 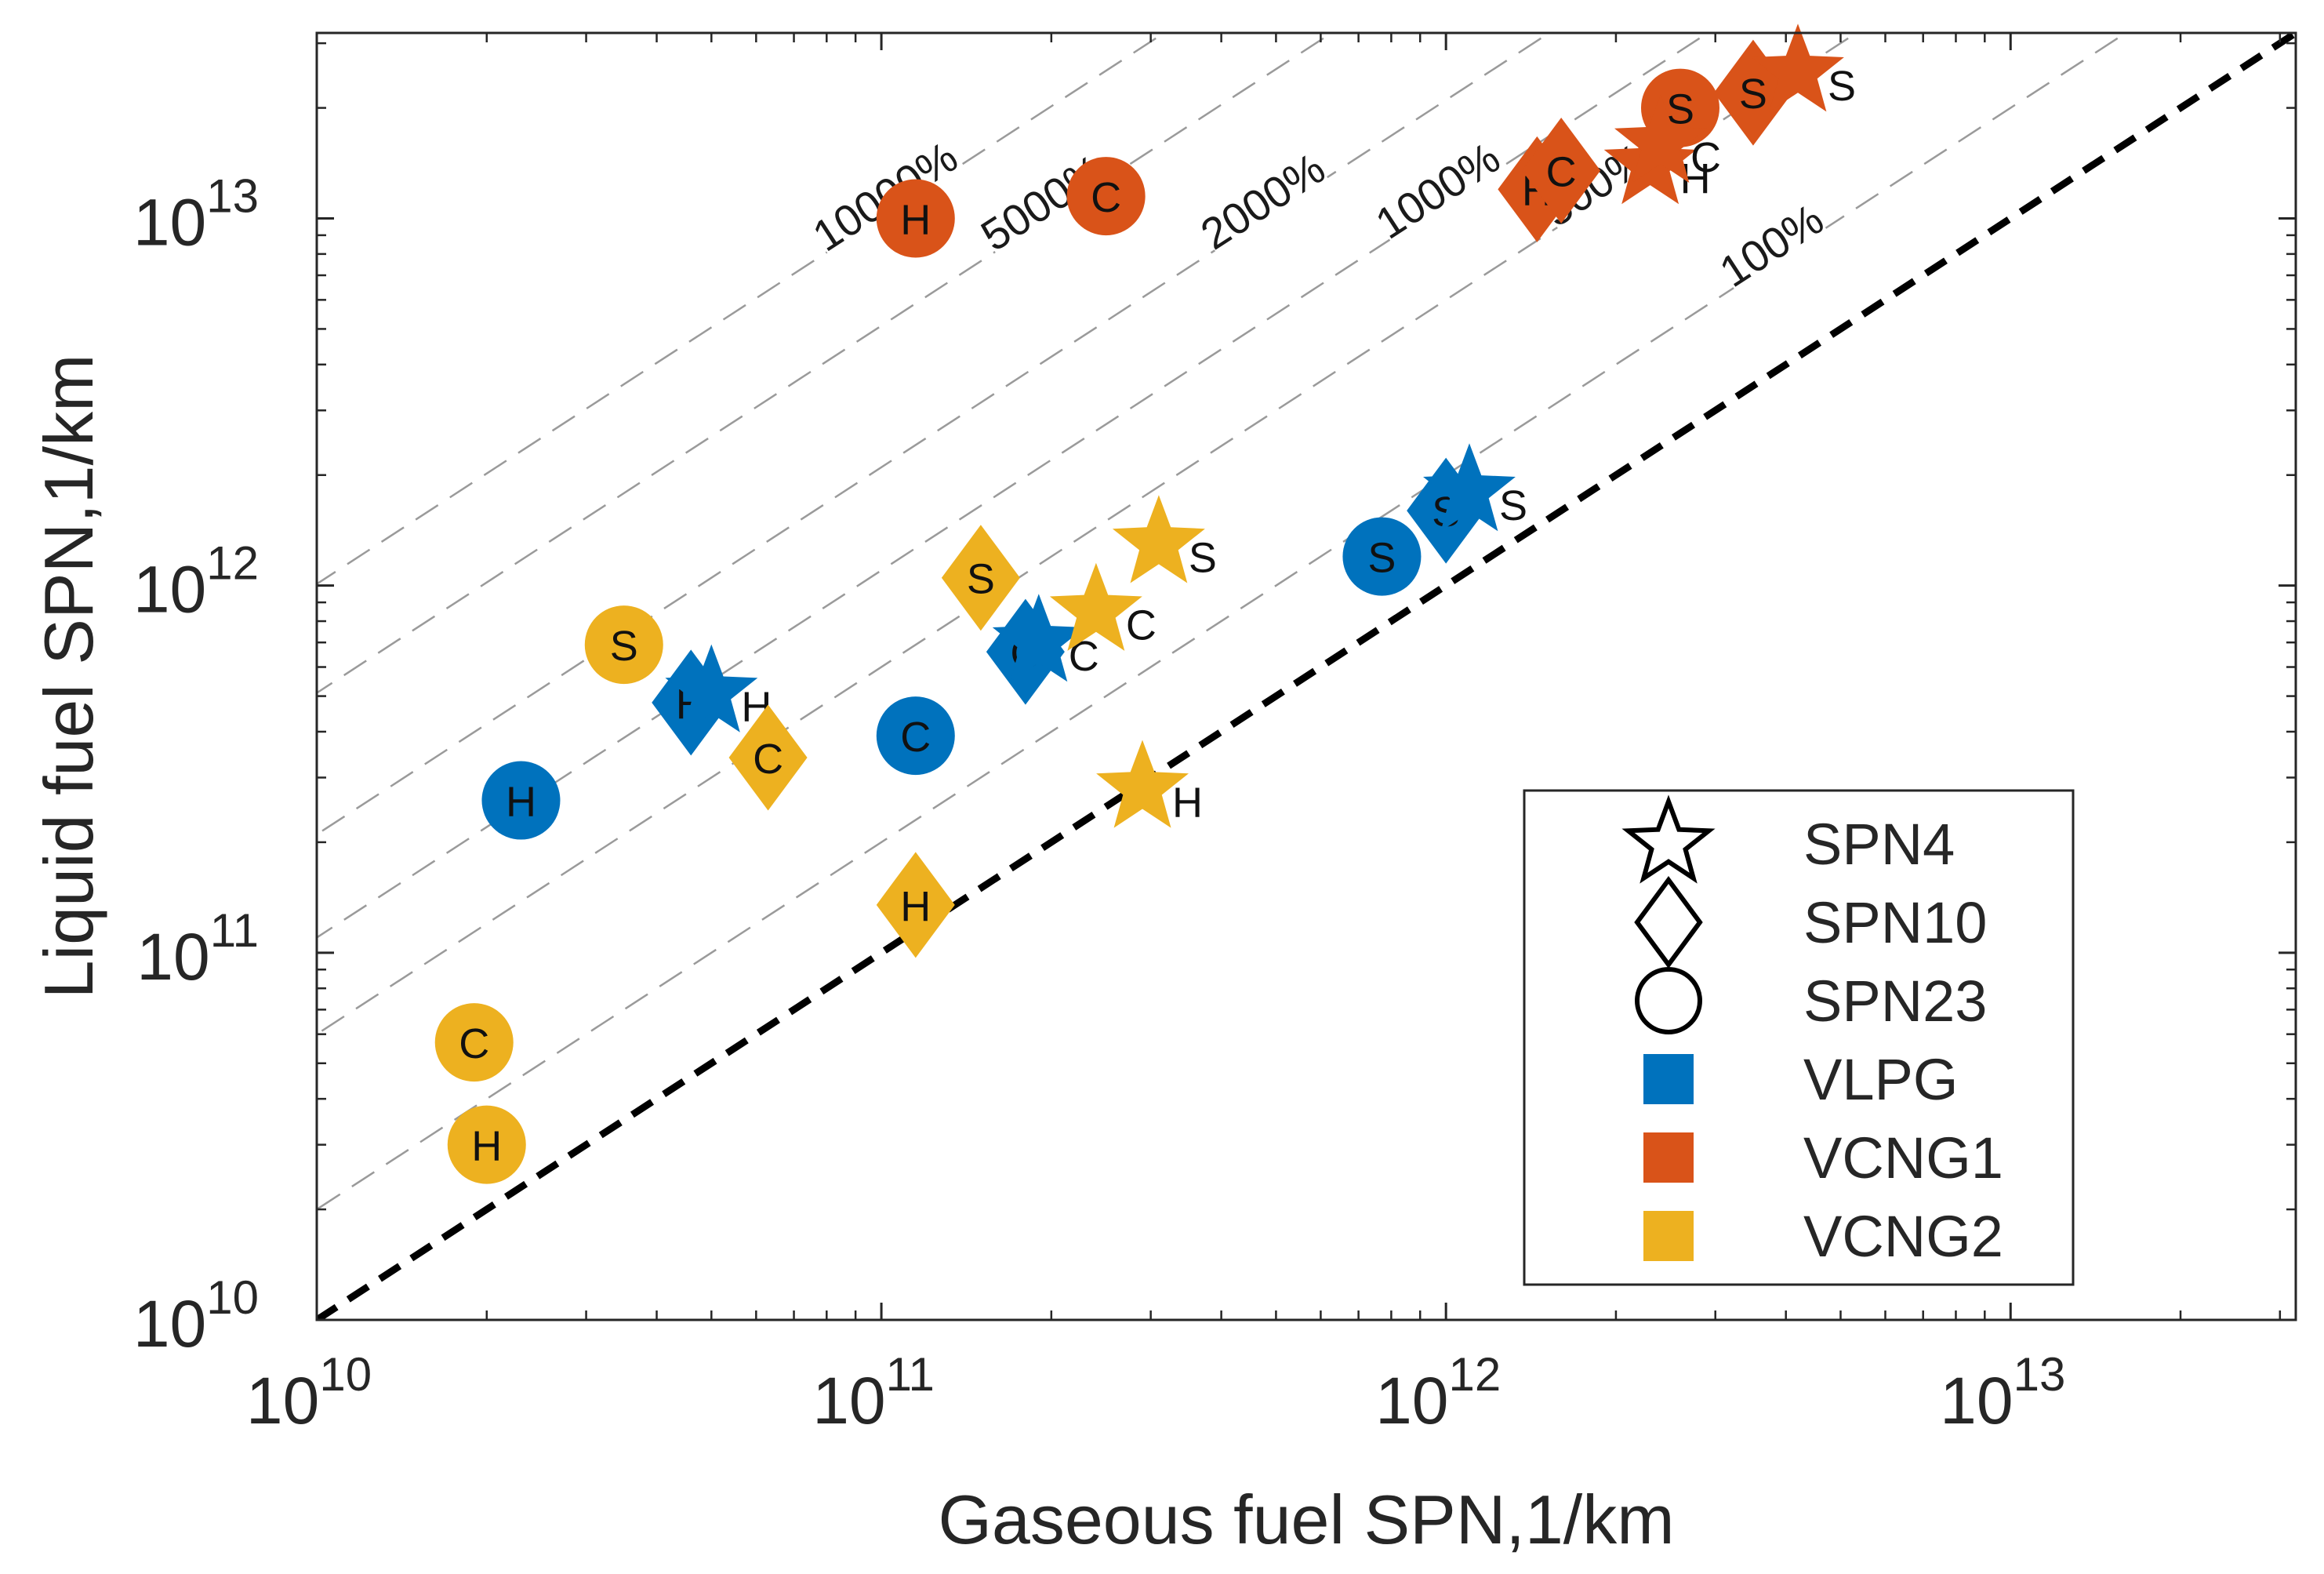 What do you see at coordinates (1438, 1393) in the screenshot?
I see `x-tick-label: 1012` at bounding box center [1438, 1393].